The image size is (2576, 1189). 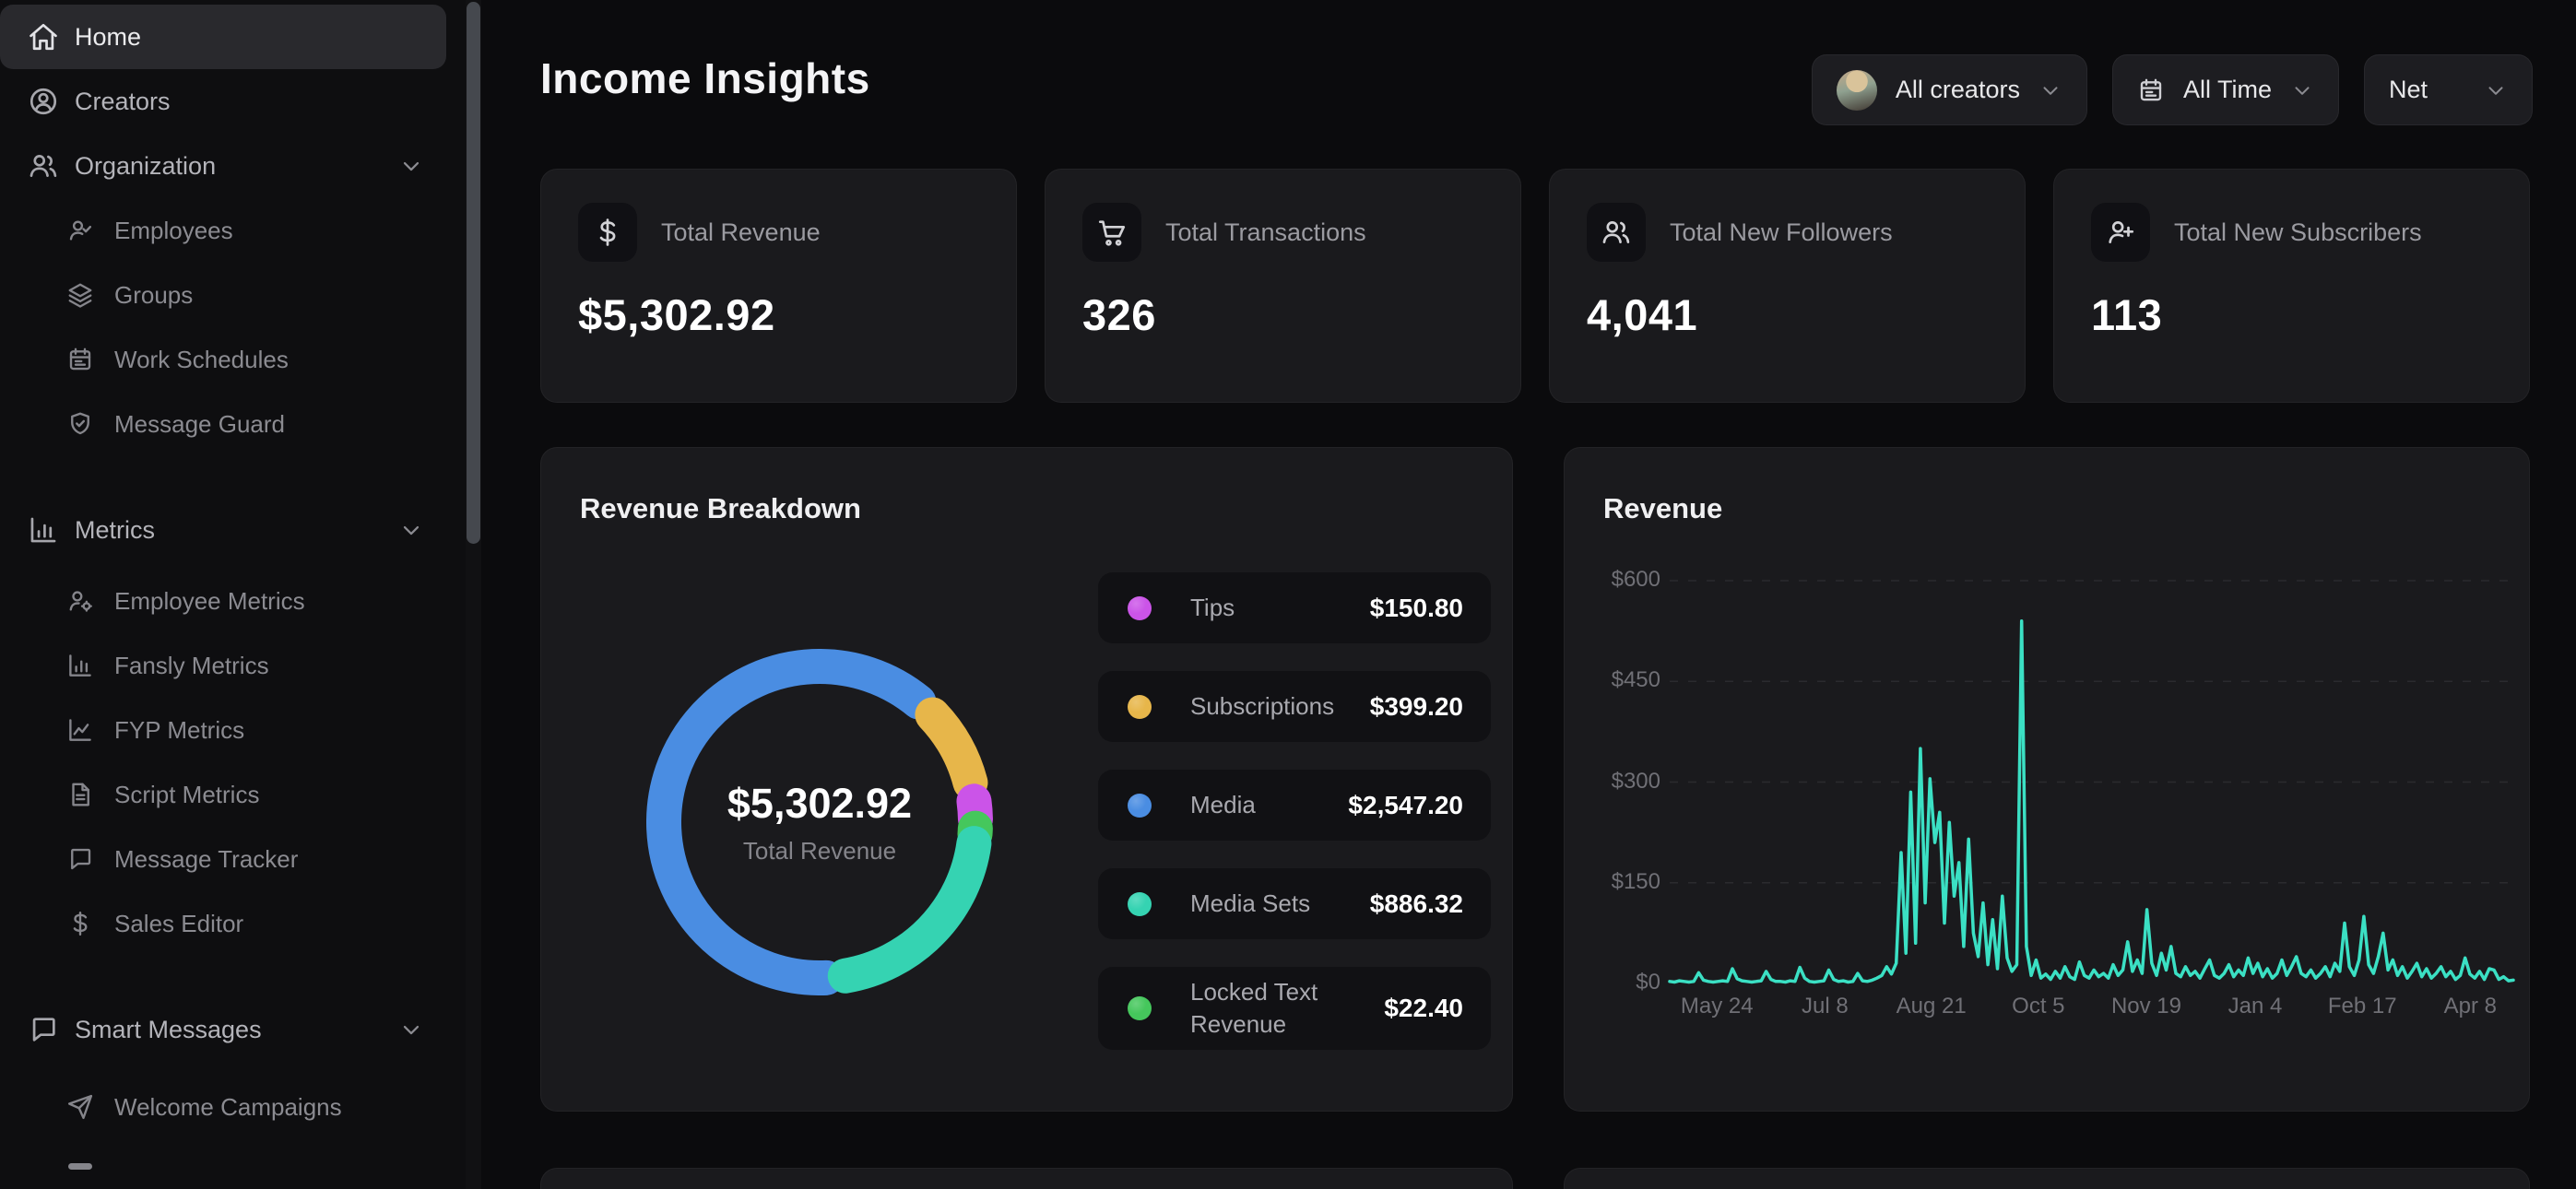 I want to click on creators-filter-dropdown: All creators, so click(x=1949, y=90).